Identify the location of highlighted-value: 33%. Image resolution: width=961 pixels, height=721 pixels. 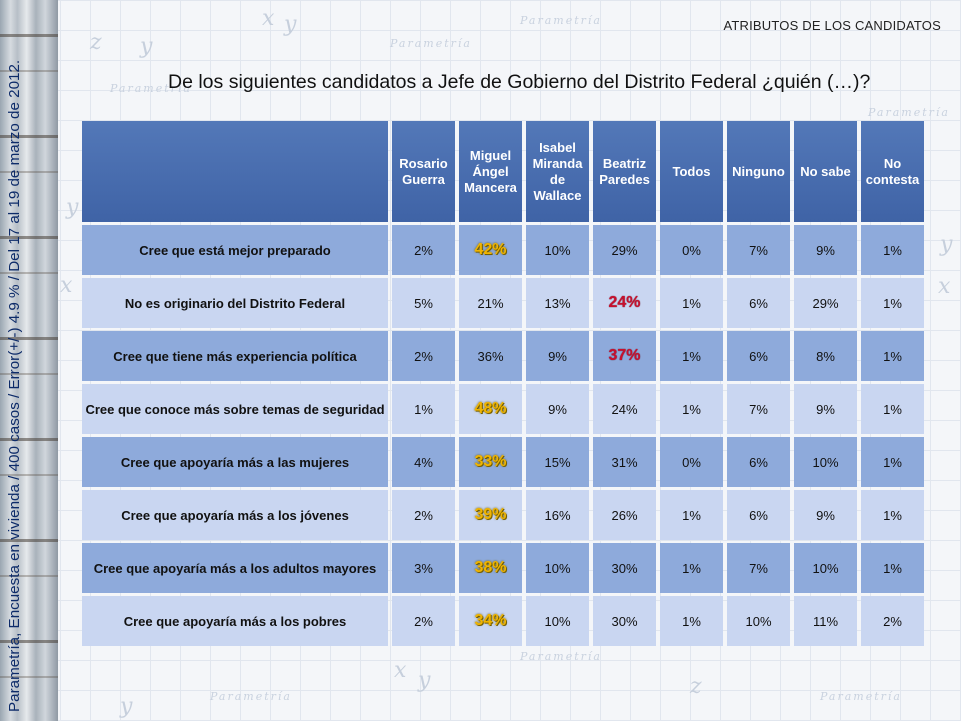
(490, 461).